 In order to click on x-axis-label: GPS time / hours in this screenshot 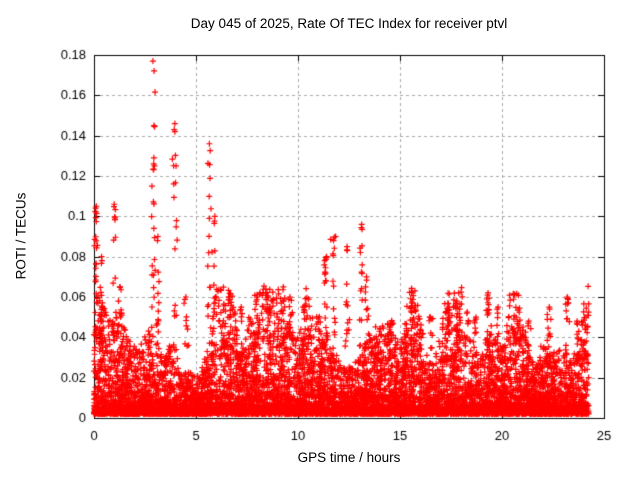, I will do `click(349, 457)`.